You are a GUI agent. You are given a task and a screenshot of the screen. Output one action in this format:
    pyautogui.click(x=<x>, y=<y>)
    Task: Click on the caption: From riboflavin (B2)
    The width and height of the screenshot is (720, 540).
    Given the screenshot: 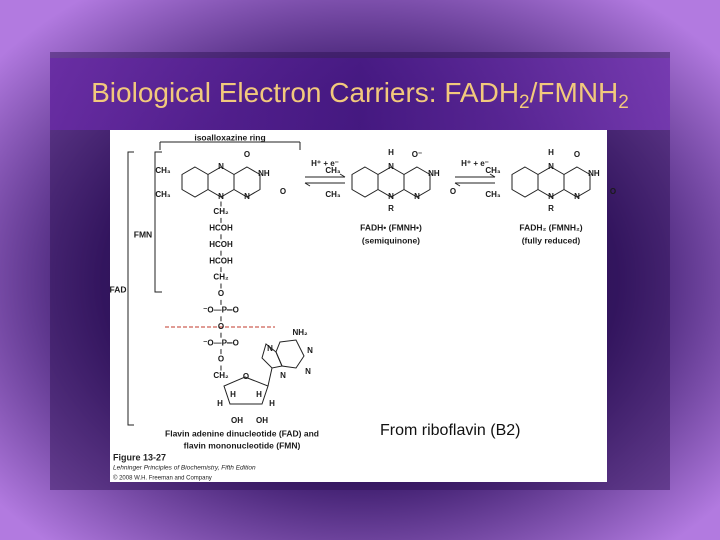 What is the action you would take?
    pyautogui.click(x=450, y=430)
    